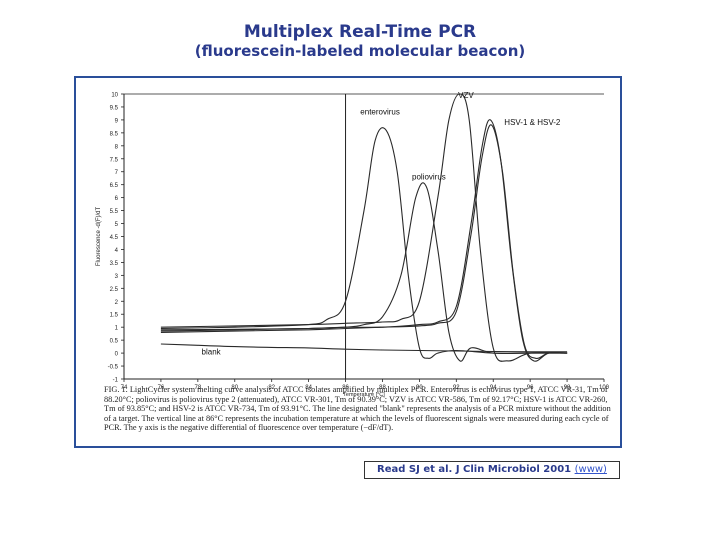 This screenshot has width=720, height=540. What do you see at coordinates (345, 388) in the screenshot?
I see `x-tick-label: 86` at bounding box center [345, 388].